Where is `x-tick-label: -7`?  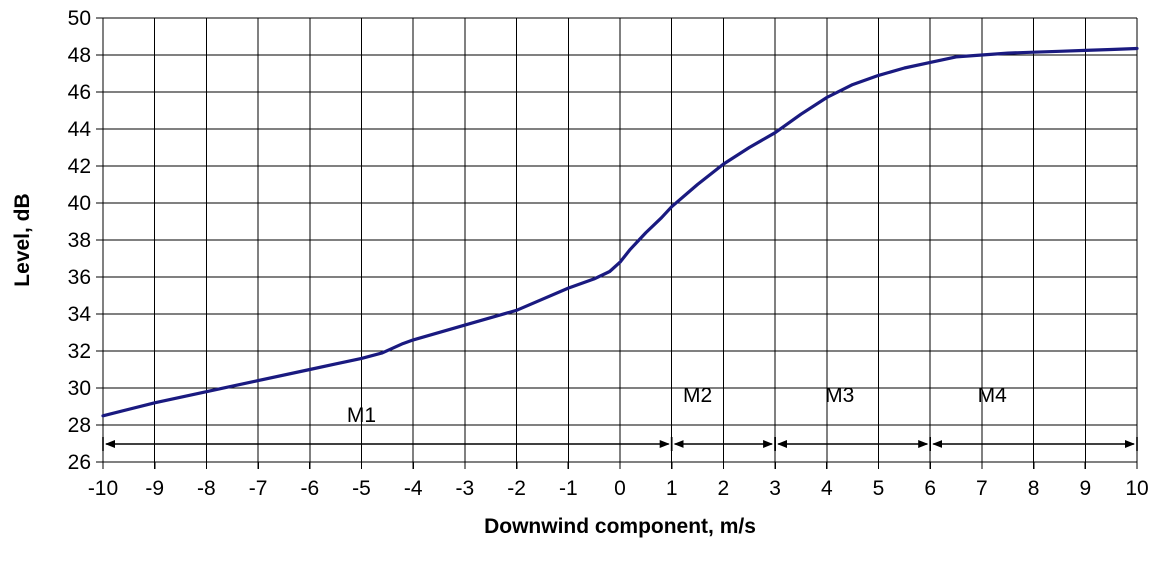
x-tick-label: -7 is located at coordinates (258, 488).